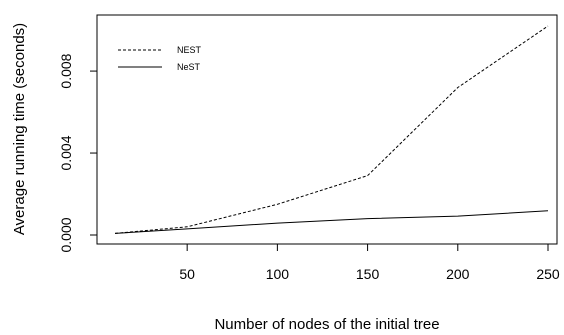 The width and height of the screenshot is (564, 335). What do you see at coordinates (19, 129) in the screenshot?
I see `y-axis-title: Average running time (seconds)` at bounding box center [19, 129].